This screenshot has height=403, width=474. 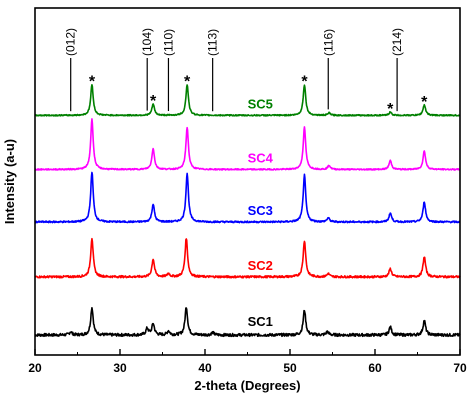 I want to click on axis-layer: 20 30 40 50 60 70, so click(x=247, y=362).